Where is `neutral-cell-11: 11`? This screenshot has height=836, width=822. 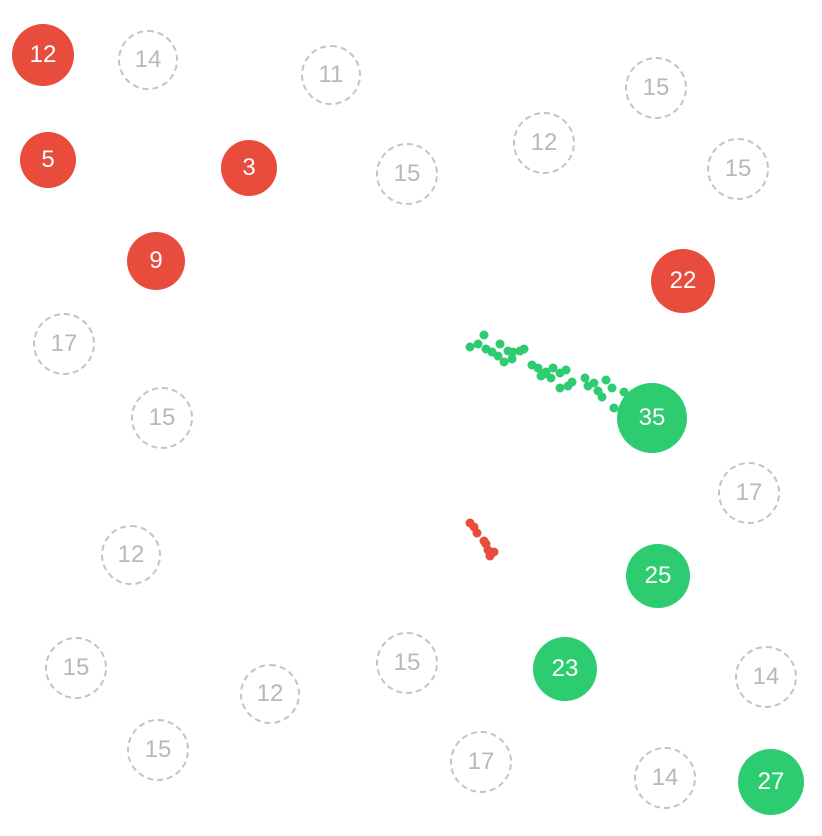
neutral-cell-11: 11 is located at coordinates (331, 75).